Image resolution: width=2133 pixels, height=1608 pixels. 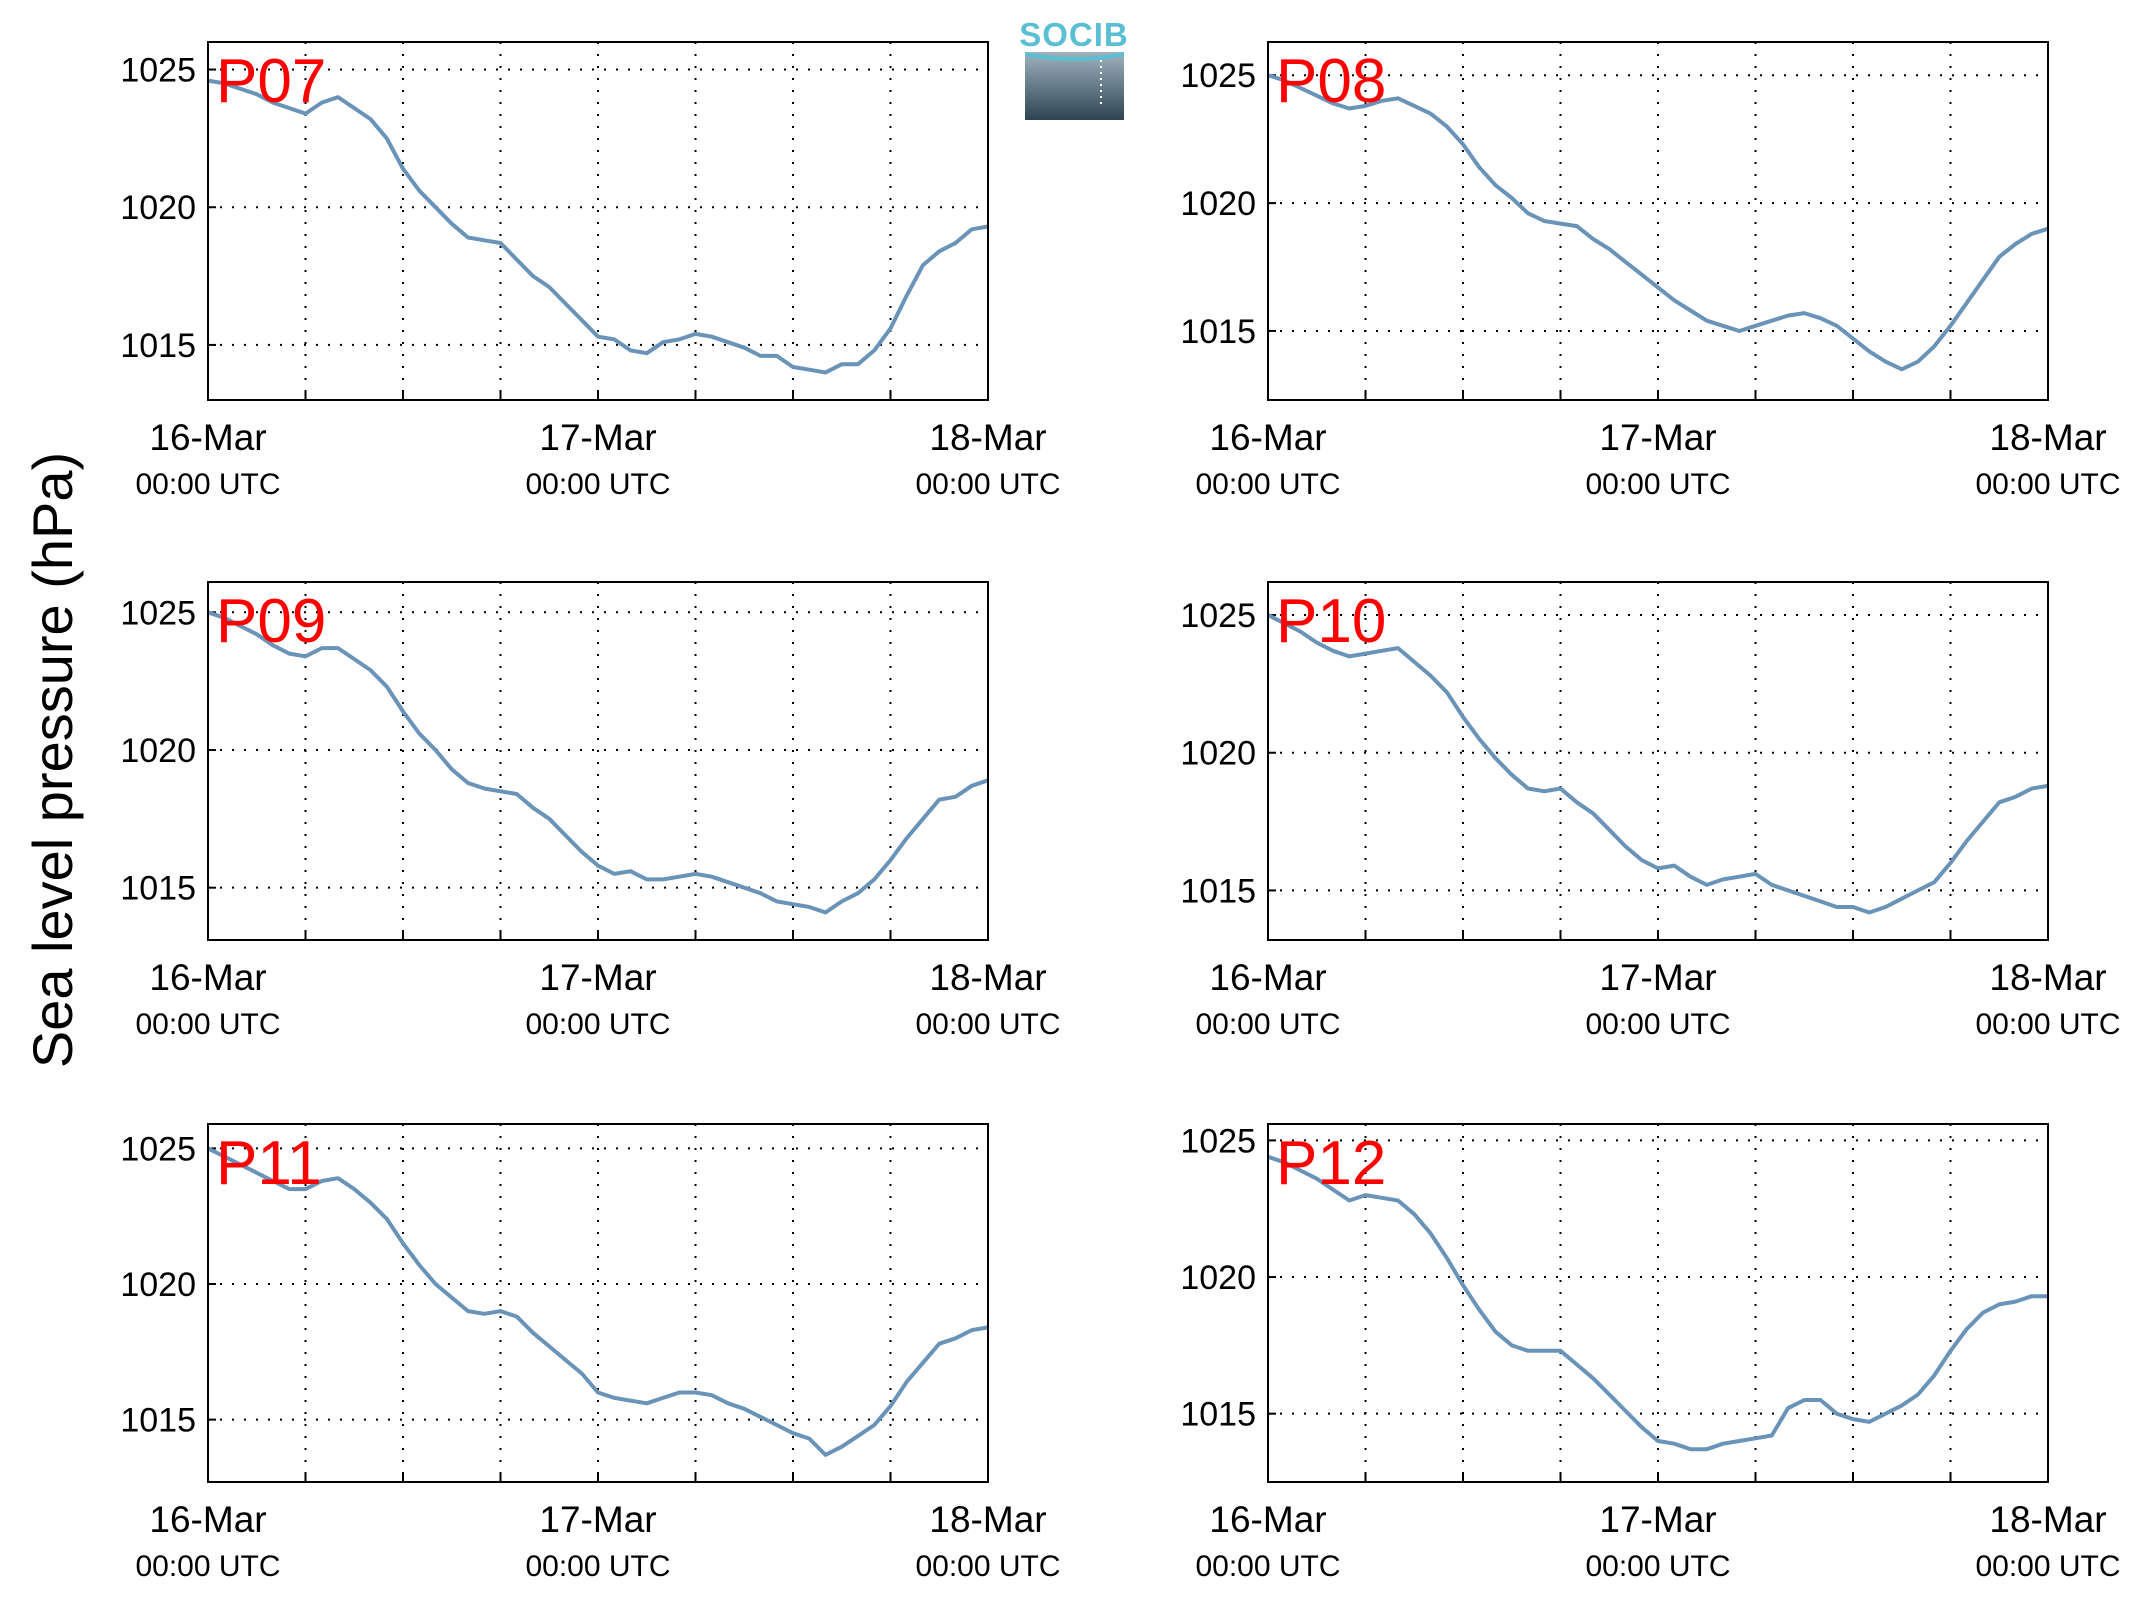 What do you see at coordinates (271, 81) in the screenshot?
I see `panel-label: P07` at bounding box center [271, 81].